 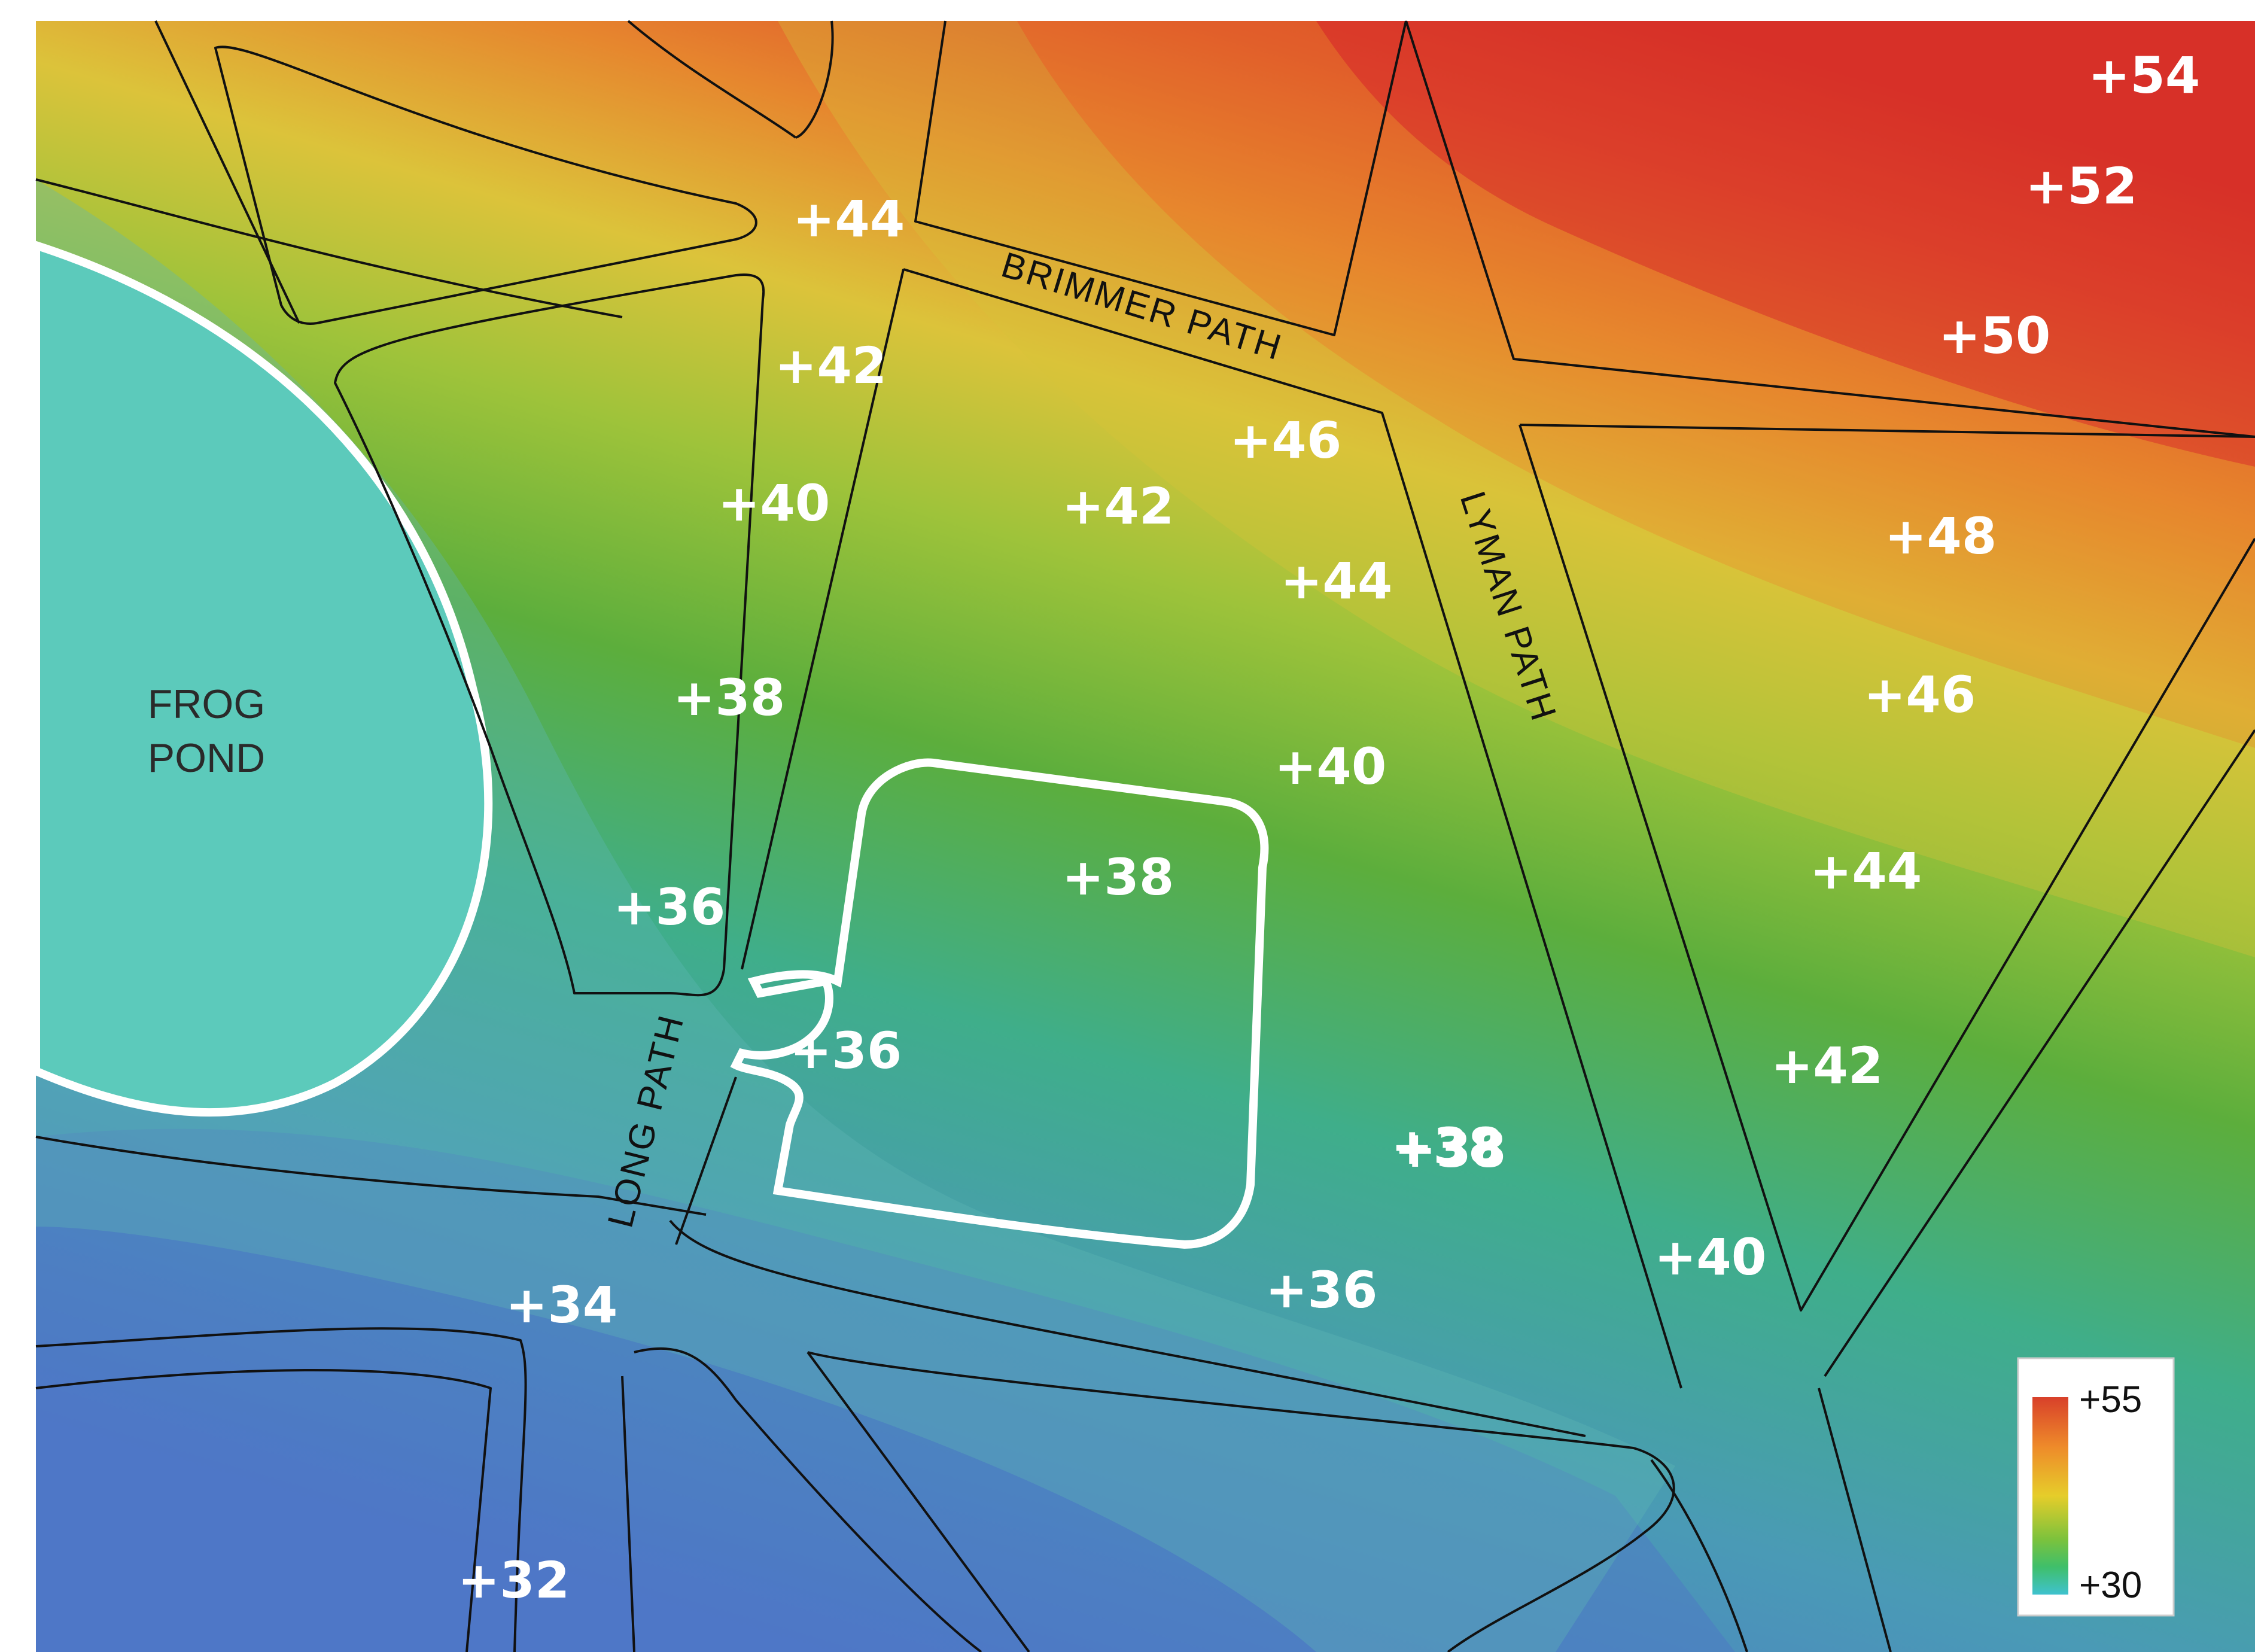 I want to click on pond-label-line1: FROG, so click(x=206, y=704).